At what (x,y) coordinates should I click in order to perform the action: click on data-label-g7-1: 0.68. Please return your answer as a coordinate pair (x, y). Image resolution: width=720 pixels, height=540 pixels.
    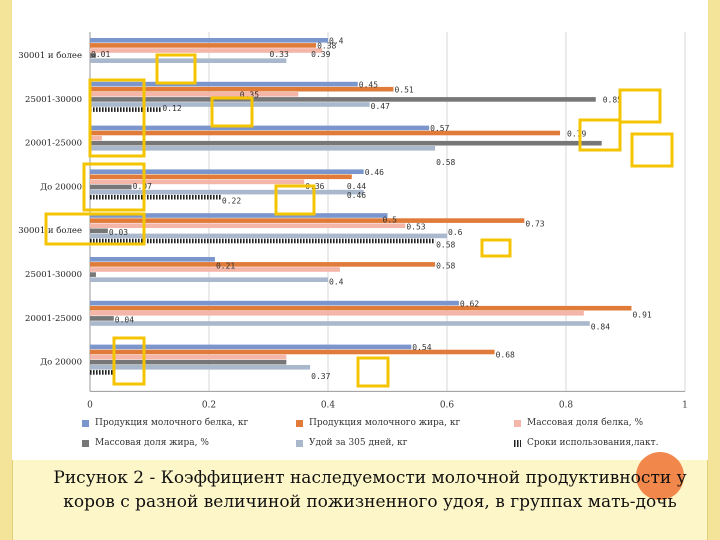
    Looking at the image, I should click on (505, 354).